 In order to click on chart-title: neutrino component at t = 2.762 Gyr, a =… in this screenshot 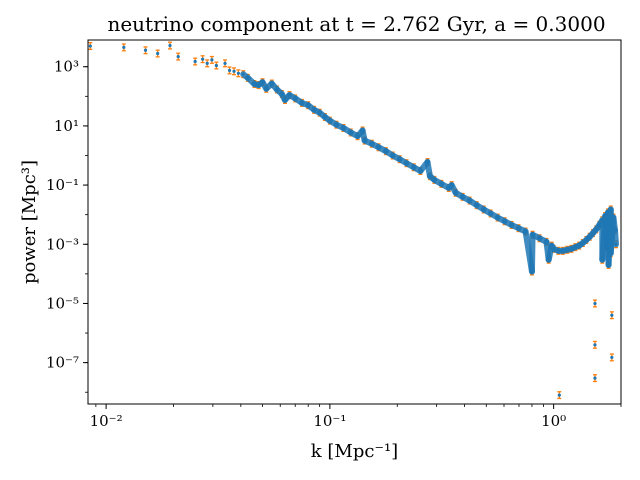, I will do `click(356, 24)`.